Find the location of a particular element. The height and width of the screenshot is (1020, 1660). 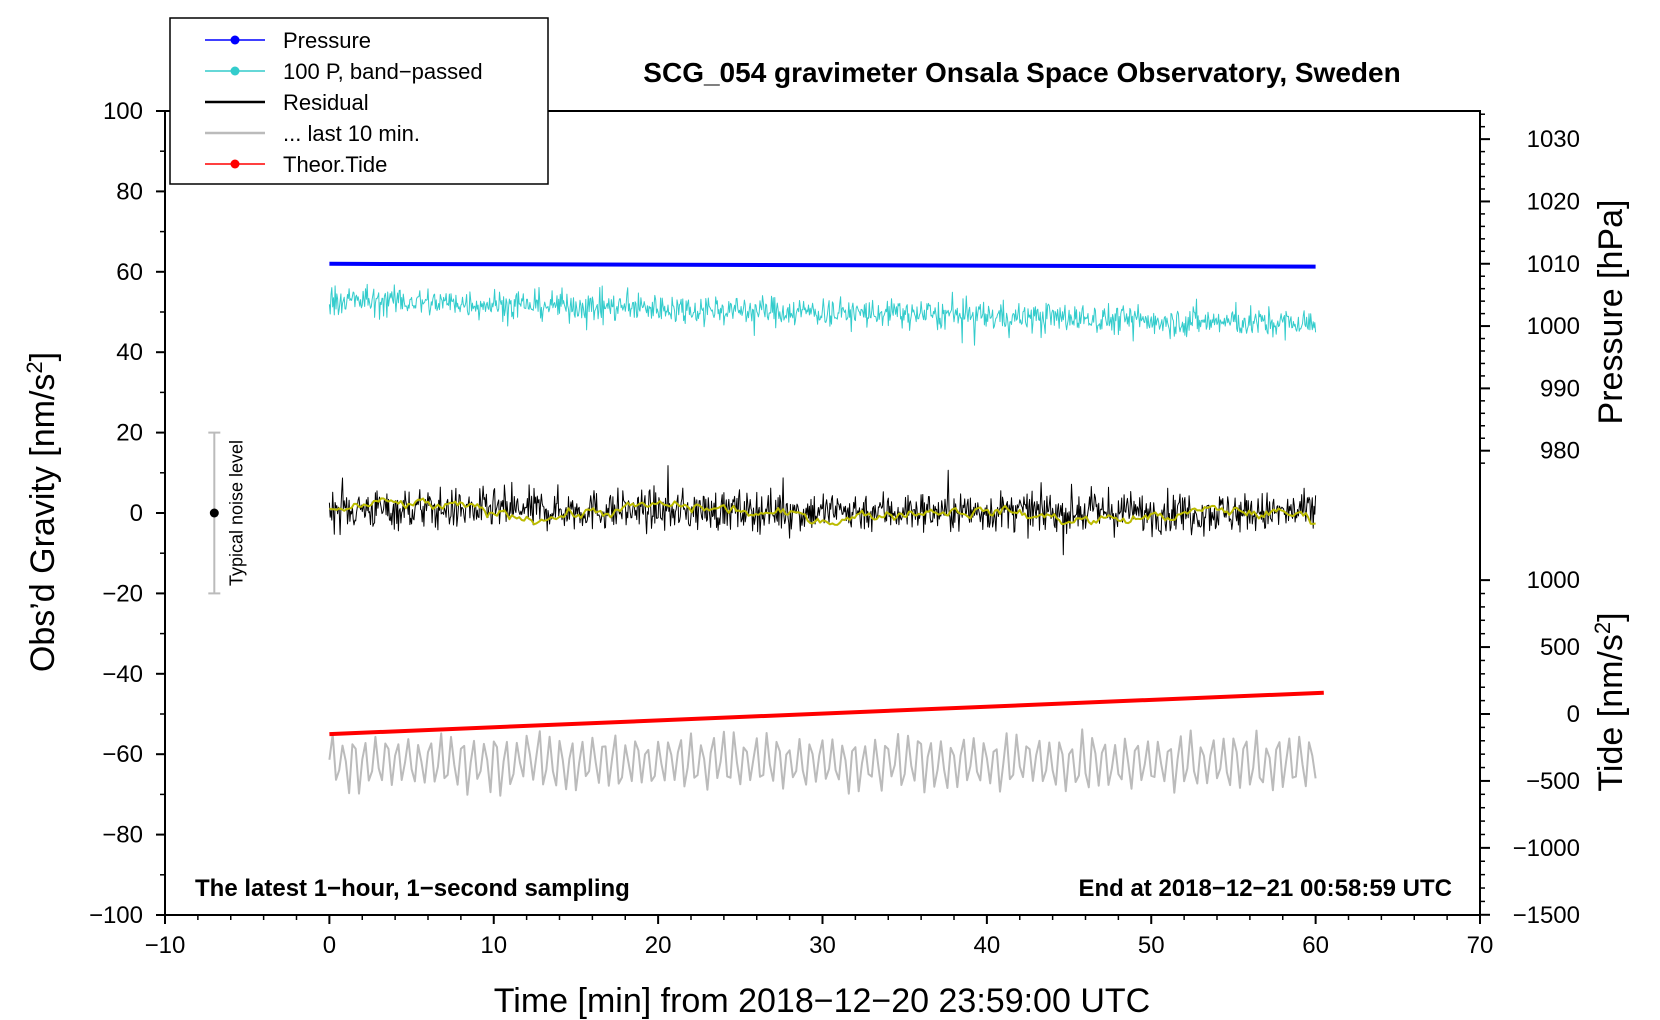

tide-tick-label: 500 is located at coordinates (1560, 647).